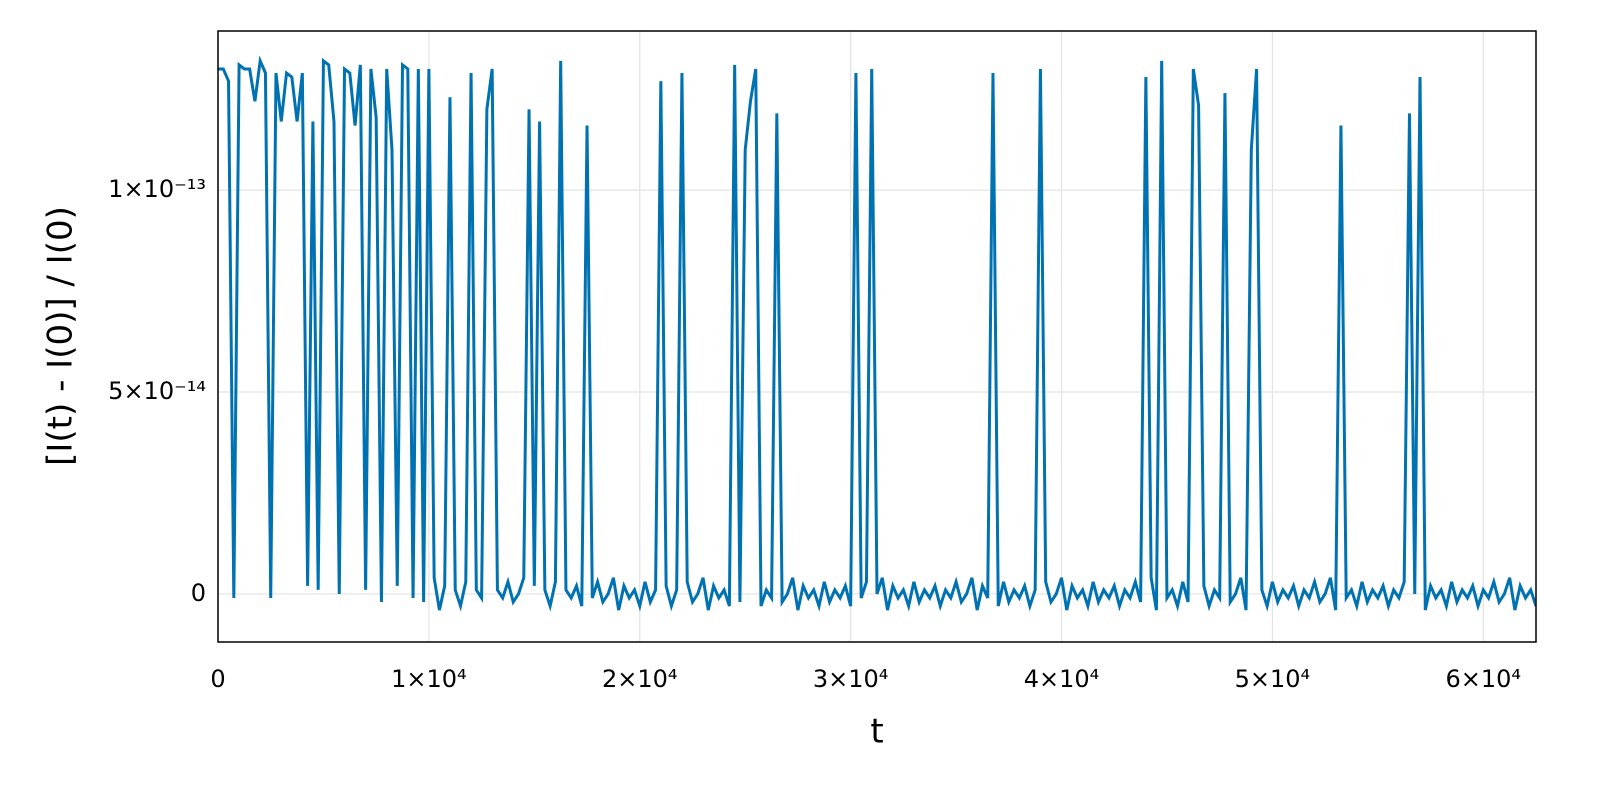 The image size is (1600, 800). What do you see at coordinates (1062, 679) in the screenshot?
I see `x-tick-label: 4×10⁴` at bounding box center [1062, 679].